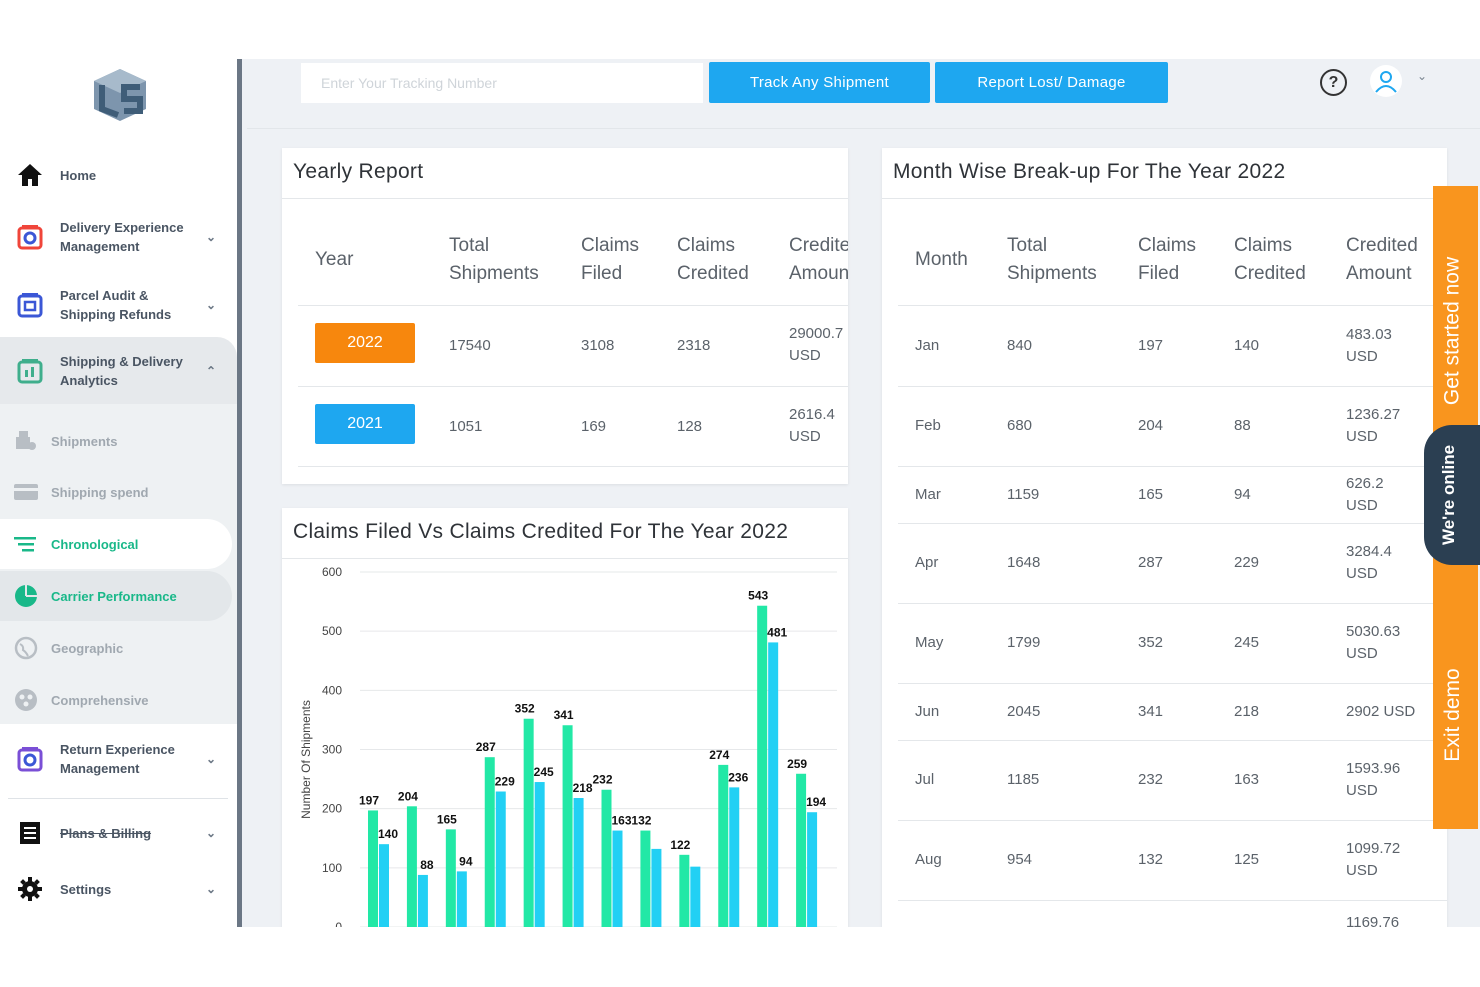  I want to click on claims-filed-cell: 165, so click(1151, 494).